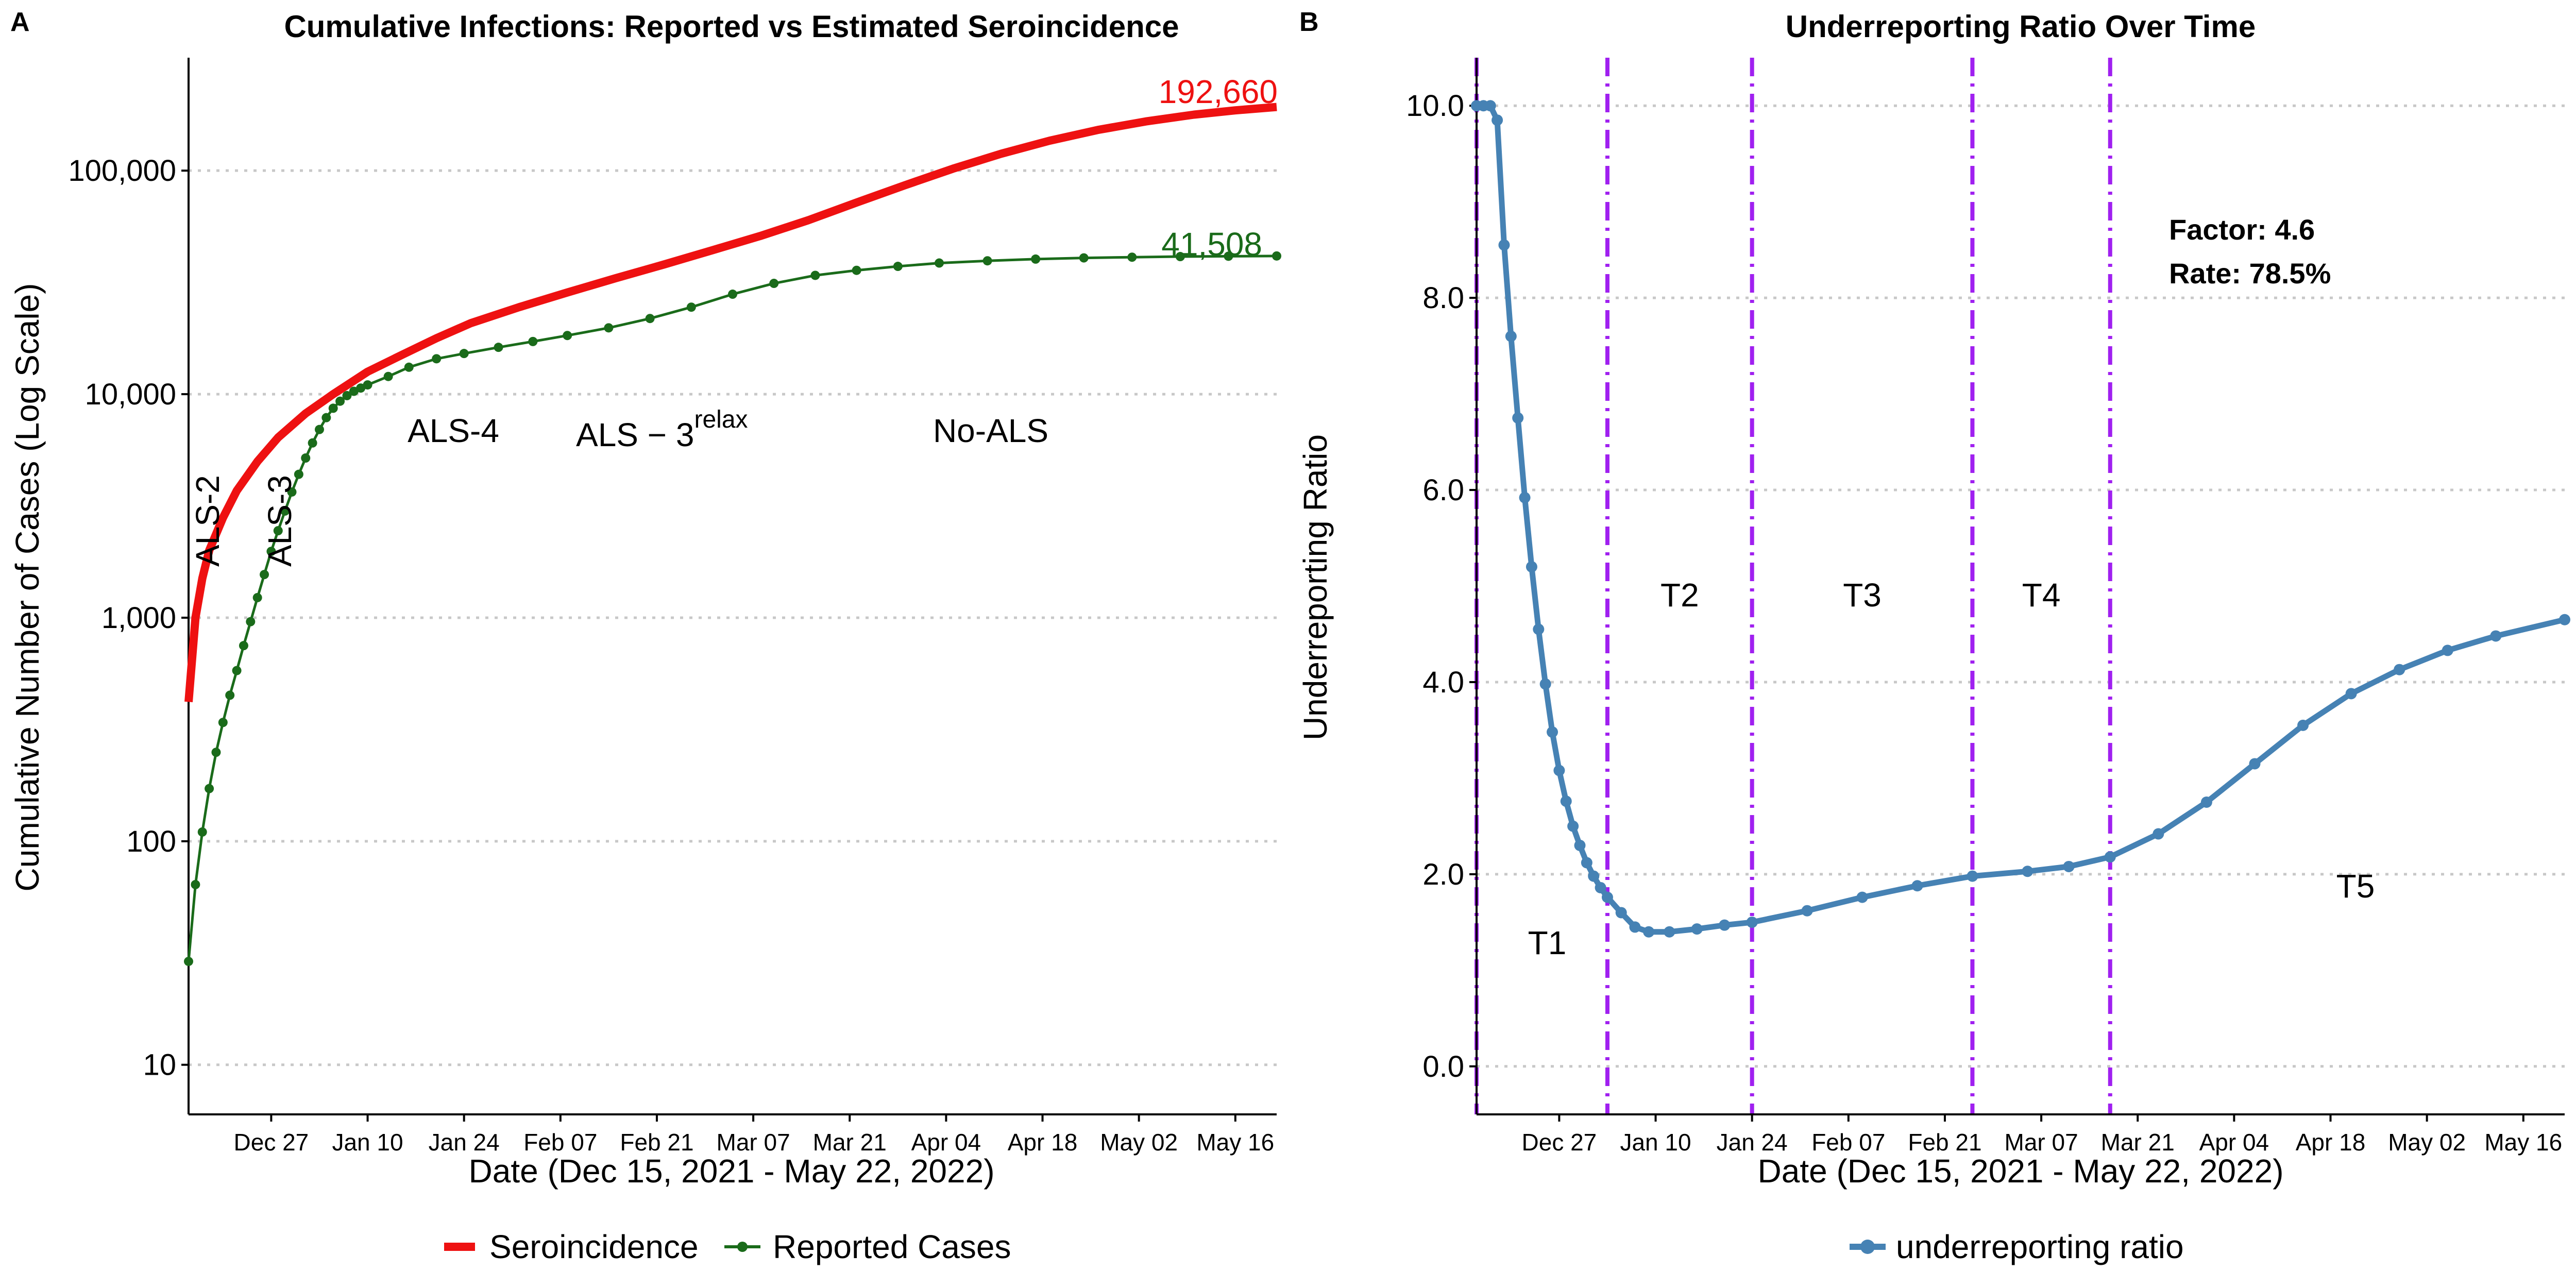 The image size is (2576, 1288). I want to click on panel-a-x-label: Date (Dec 15, 2021 - May 22, 2022), so click(732, 1171).